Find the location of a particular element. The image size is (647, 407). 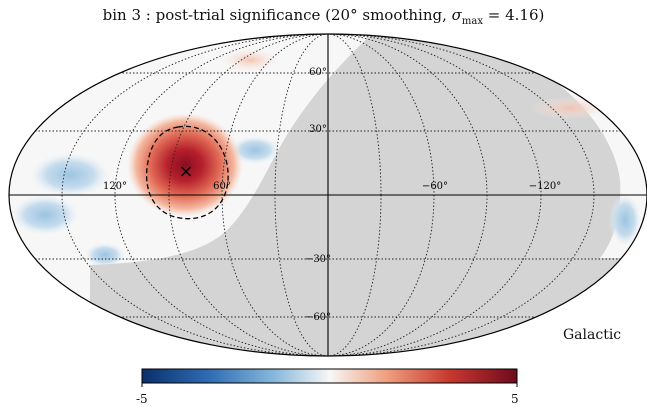

warm-region-north is located at coordinates (250, 60).